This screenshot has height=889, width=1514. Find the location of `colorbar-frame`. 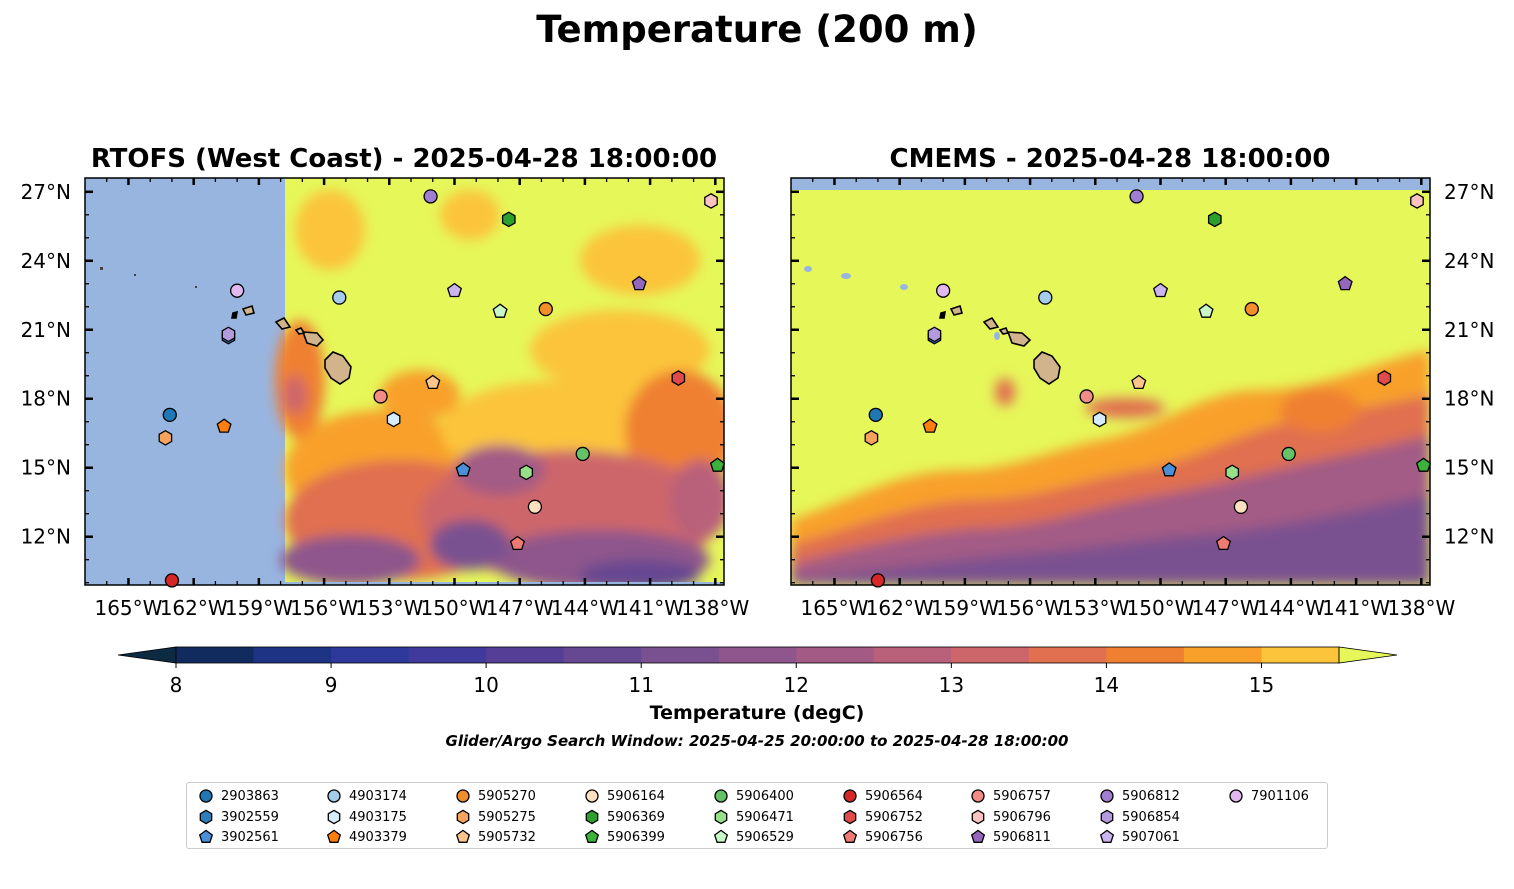

colorbar-frame is located at coordinates (757, 655).